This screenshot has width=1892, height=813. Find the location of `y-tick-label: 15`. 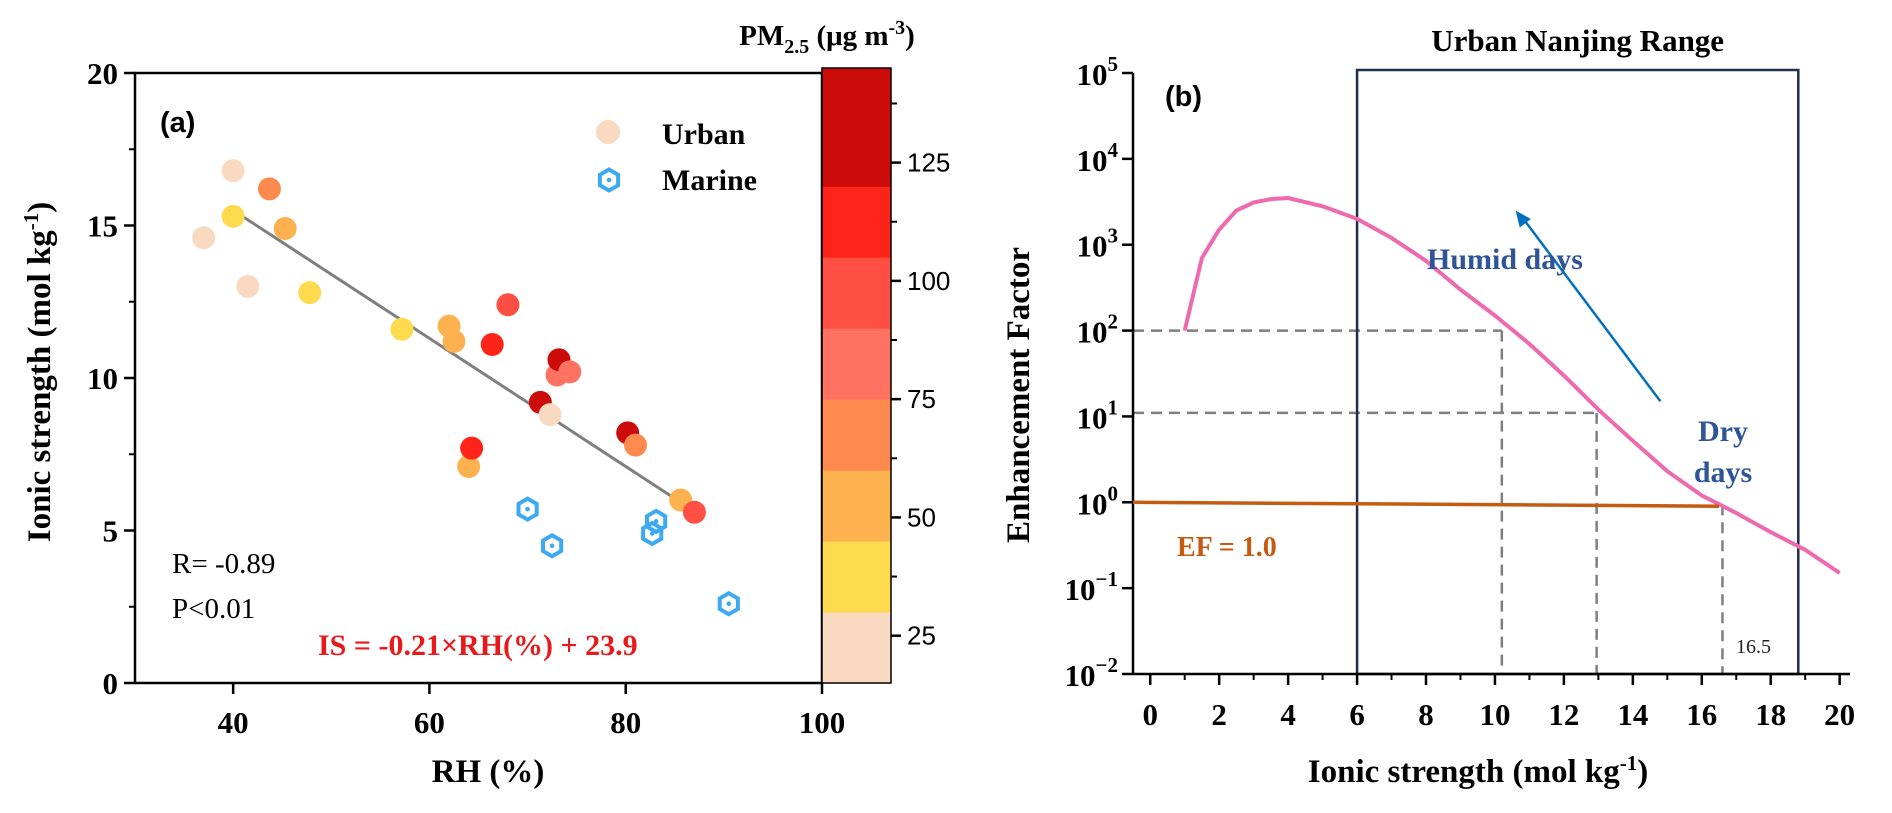

y-tick-label: 15 is located at coordinates (102, 226).